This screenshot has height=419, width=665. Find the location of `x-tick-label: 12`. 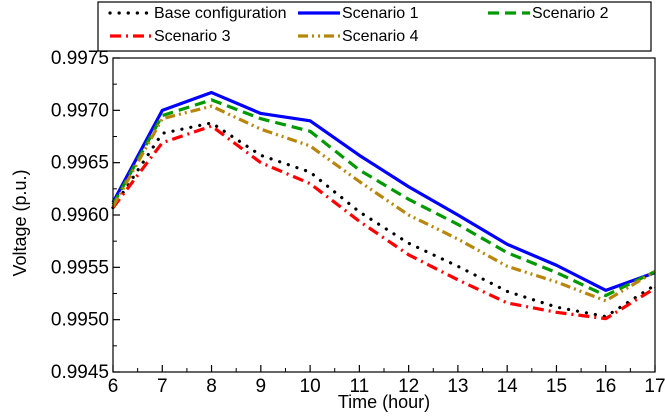

x-tick-label: 12 is located at coordinates (408, 386).